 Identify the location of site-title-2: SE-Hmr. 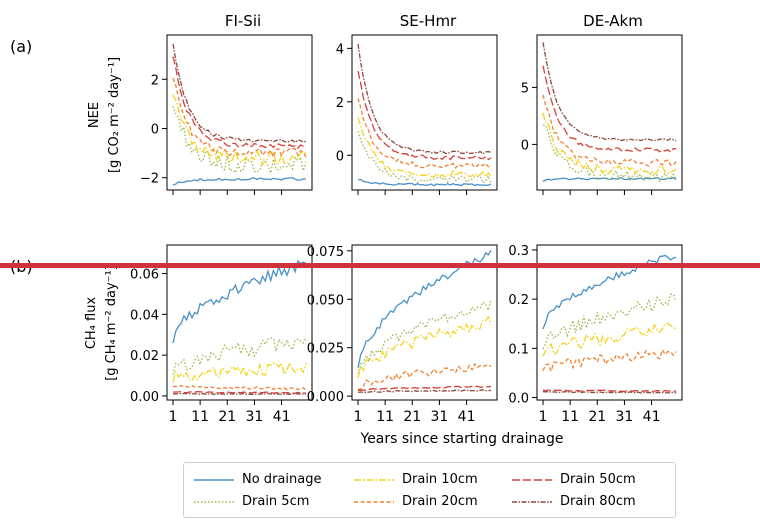
(428, 21).